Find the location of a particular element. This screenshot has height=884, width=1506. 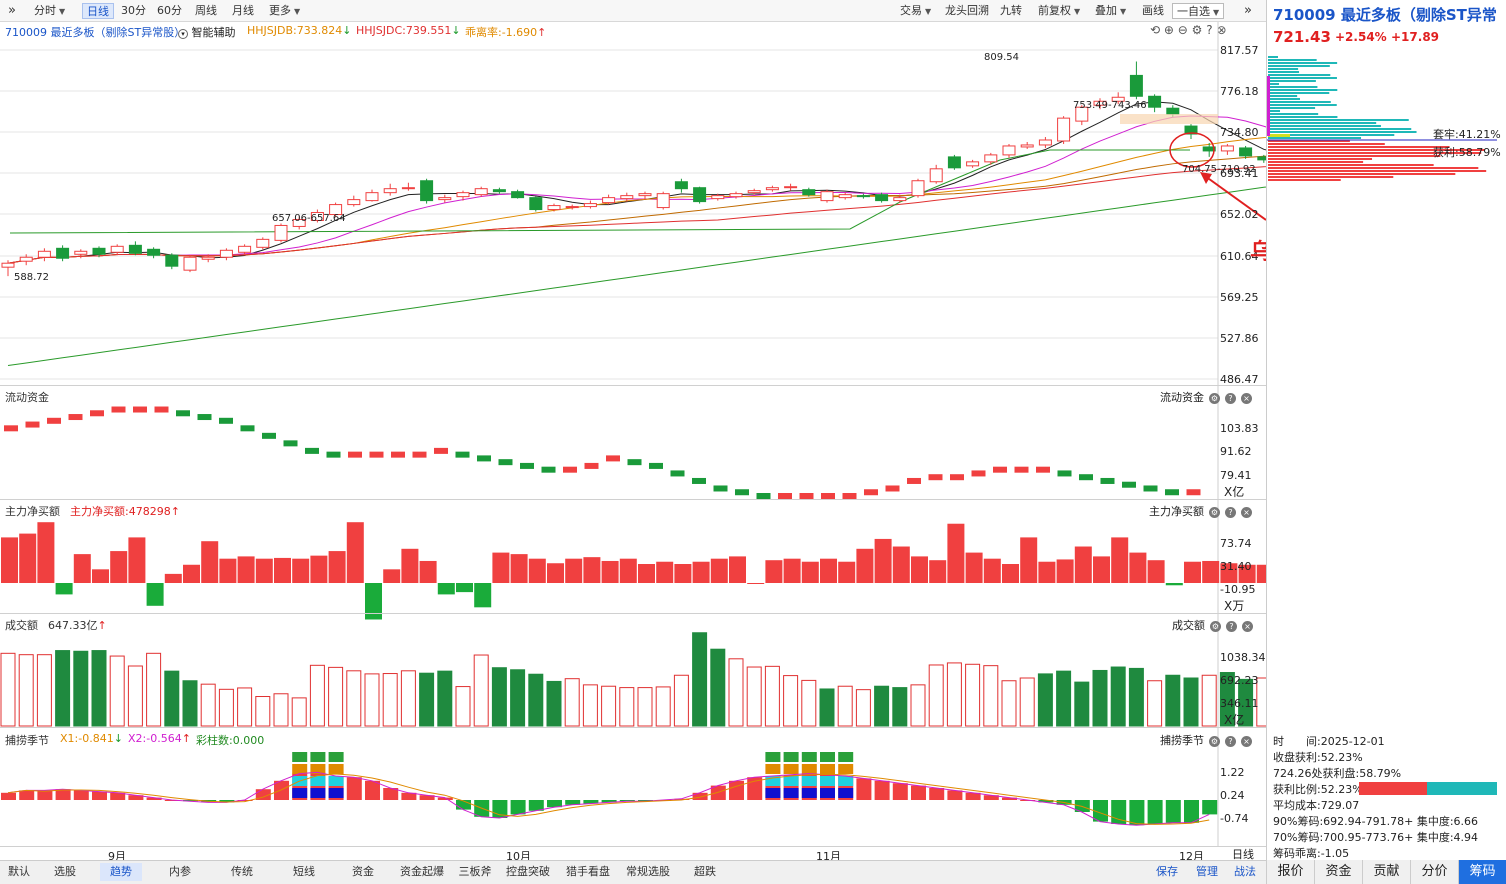

bottom-tab: 猎手看盘 is located at coordinates (588, 871).